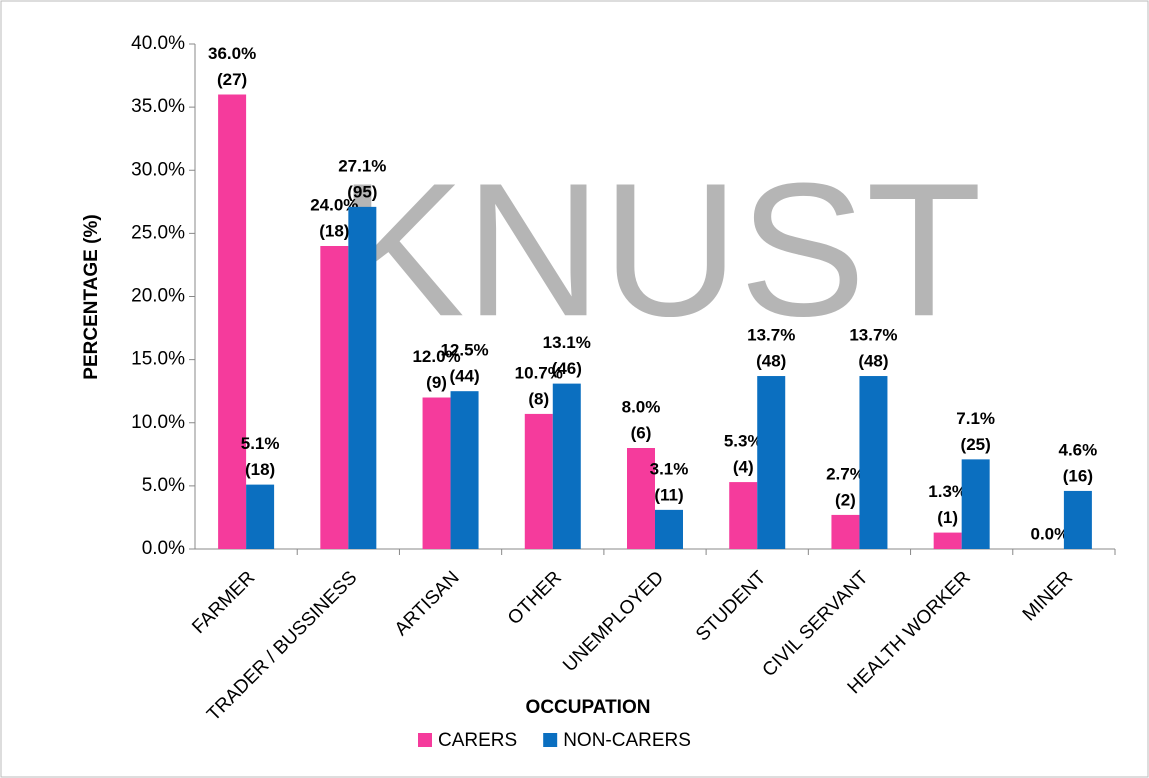 This screenshot has width=1149, height=778. Describe the element at coordinates (158, 359) in the screenshot. I see `y-tick-label: 15.0%` at that location.